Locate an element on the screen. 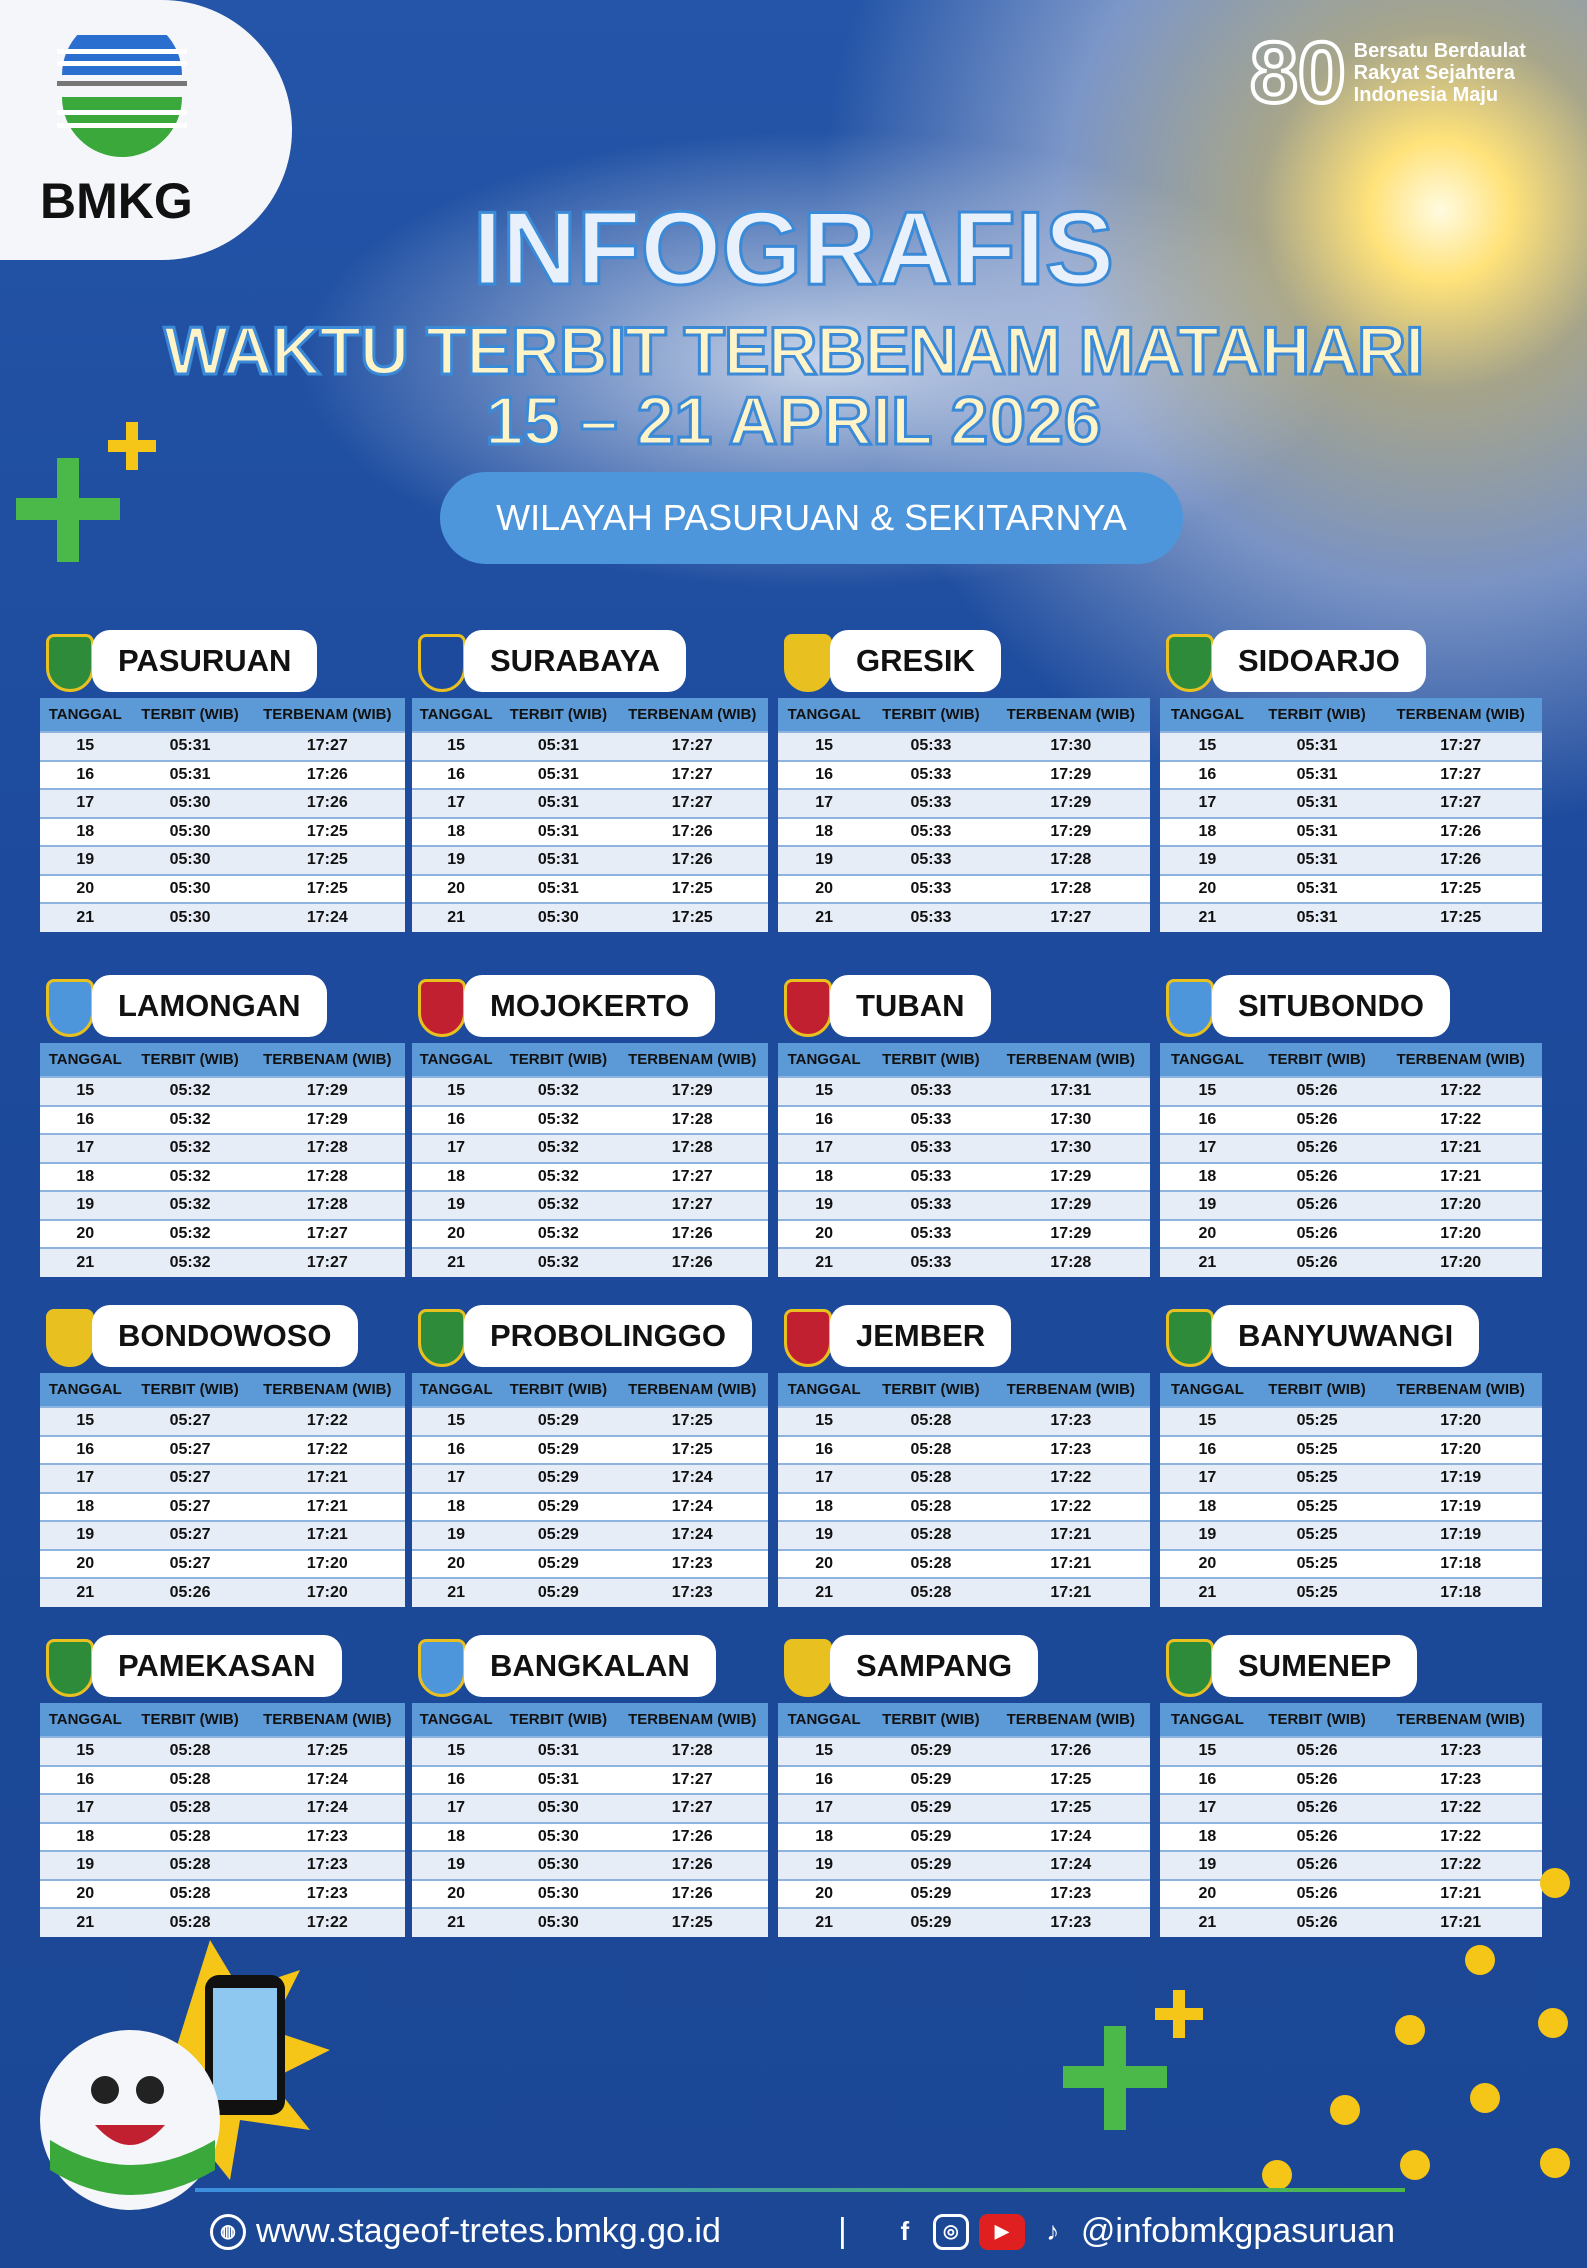 The image size is (1587, 2268). table-row: 19 05:26 17:20 is located at coordinates (1351, 1205).